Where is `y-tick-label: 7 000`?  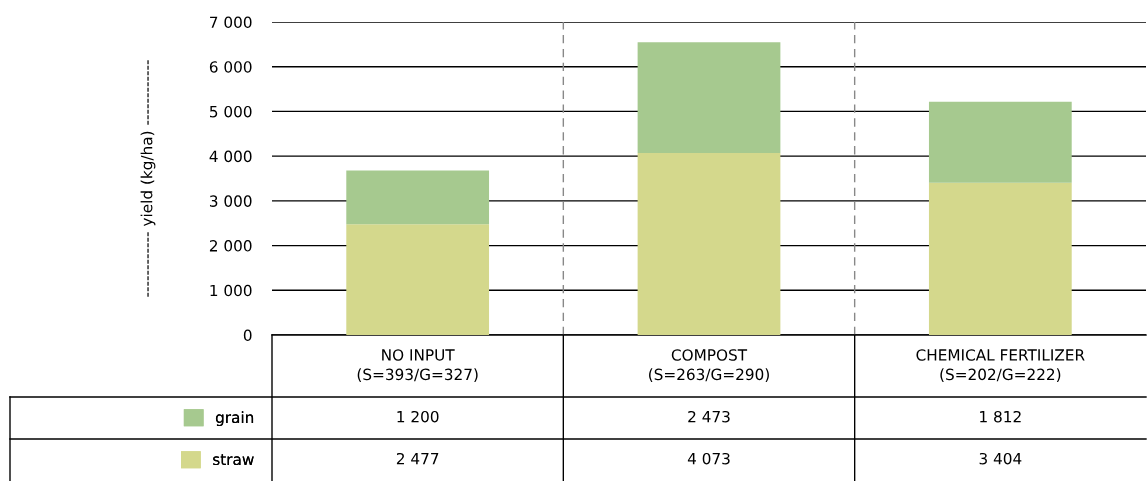 y-tick-label: 7 000 is located at coordinates (231, 22).